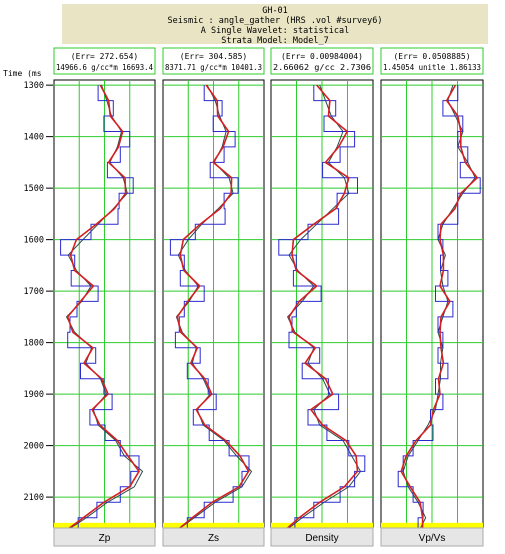 This screenshot has height=554, width=505. Describe the element at coordinates (104, 56) in the screenshot. I see `track-err-label: (Err= 272.654)` at that location.